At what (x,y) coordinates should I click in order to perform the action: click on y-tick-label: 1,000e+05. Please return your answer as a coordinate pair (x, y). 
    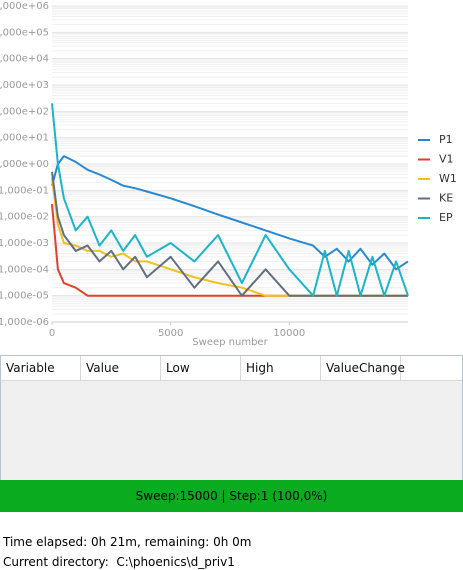
    Looking at the image, I should click on (24, 32).